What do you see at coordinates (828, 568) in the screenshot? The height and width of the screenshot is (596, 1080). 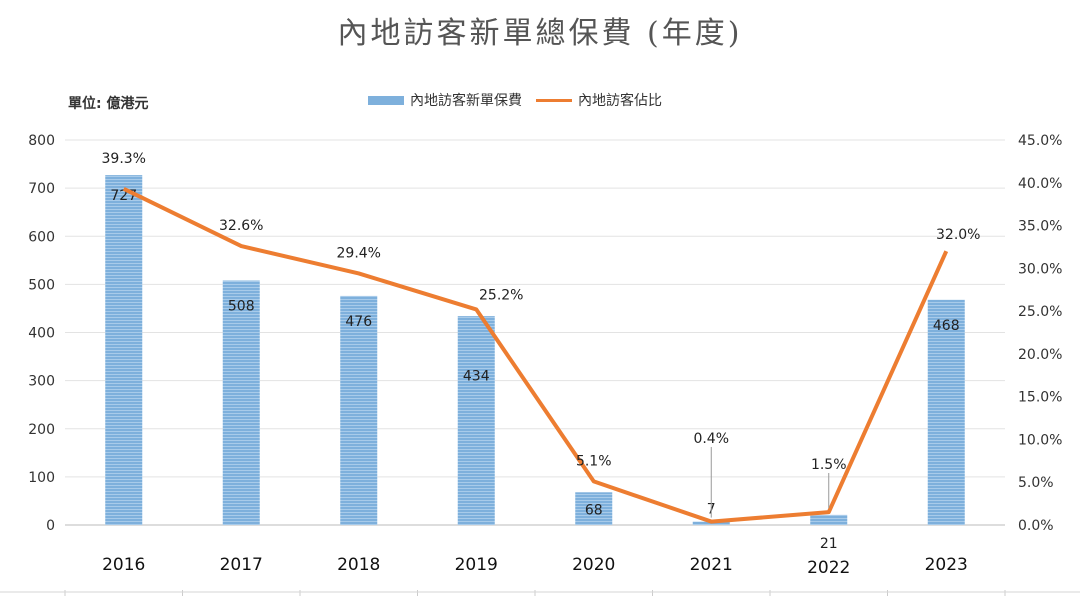 I see `x-tick-label: 2022` at bounding box center [828, 568].